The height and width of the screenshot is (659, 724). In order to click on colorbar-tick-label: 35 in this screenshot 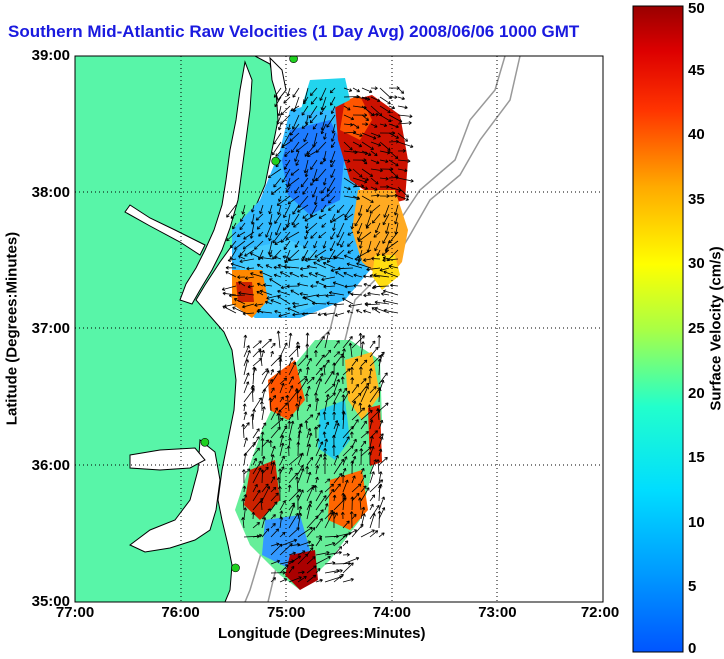, I will do `click(696, 199)`.